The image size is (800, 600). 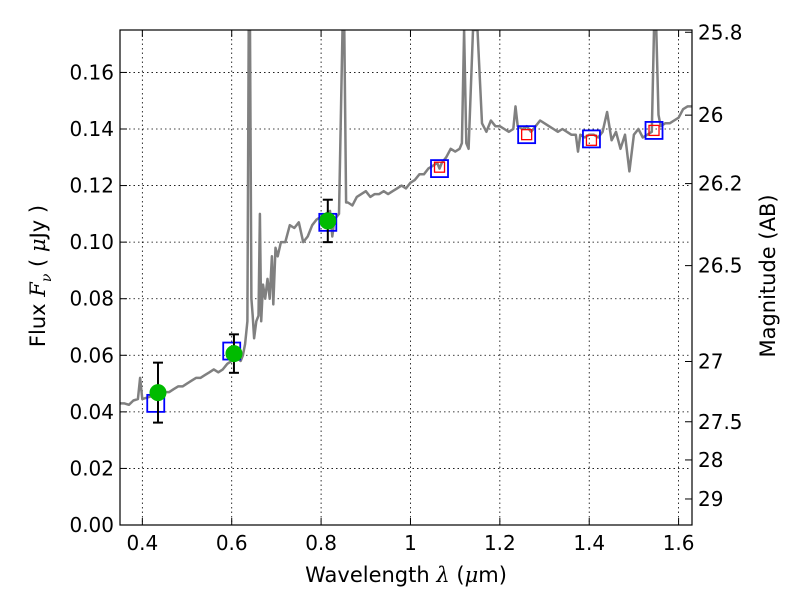 I want to click on magnitude-tick-label: 29, so click(x=710, y=499).